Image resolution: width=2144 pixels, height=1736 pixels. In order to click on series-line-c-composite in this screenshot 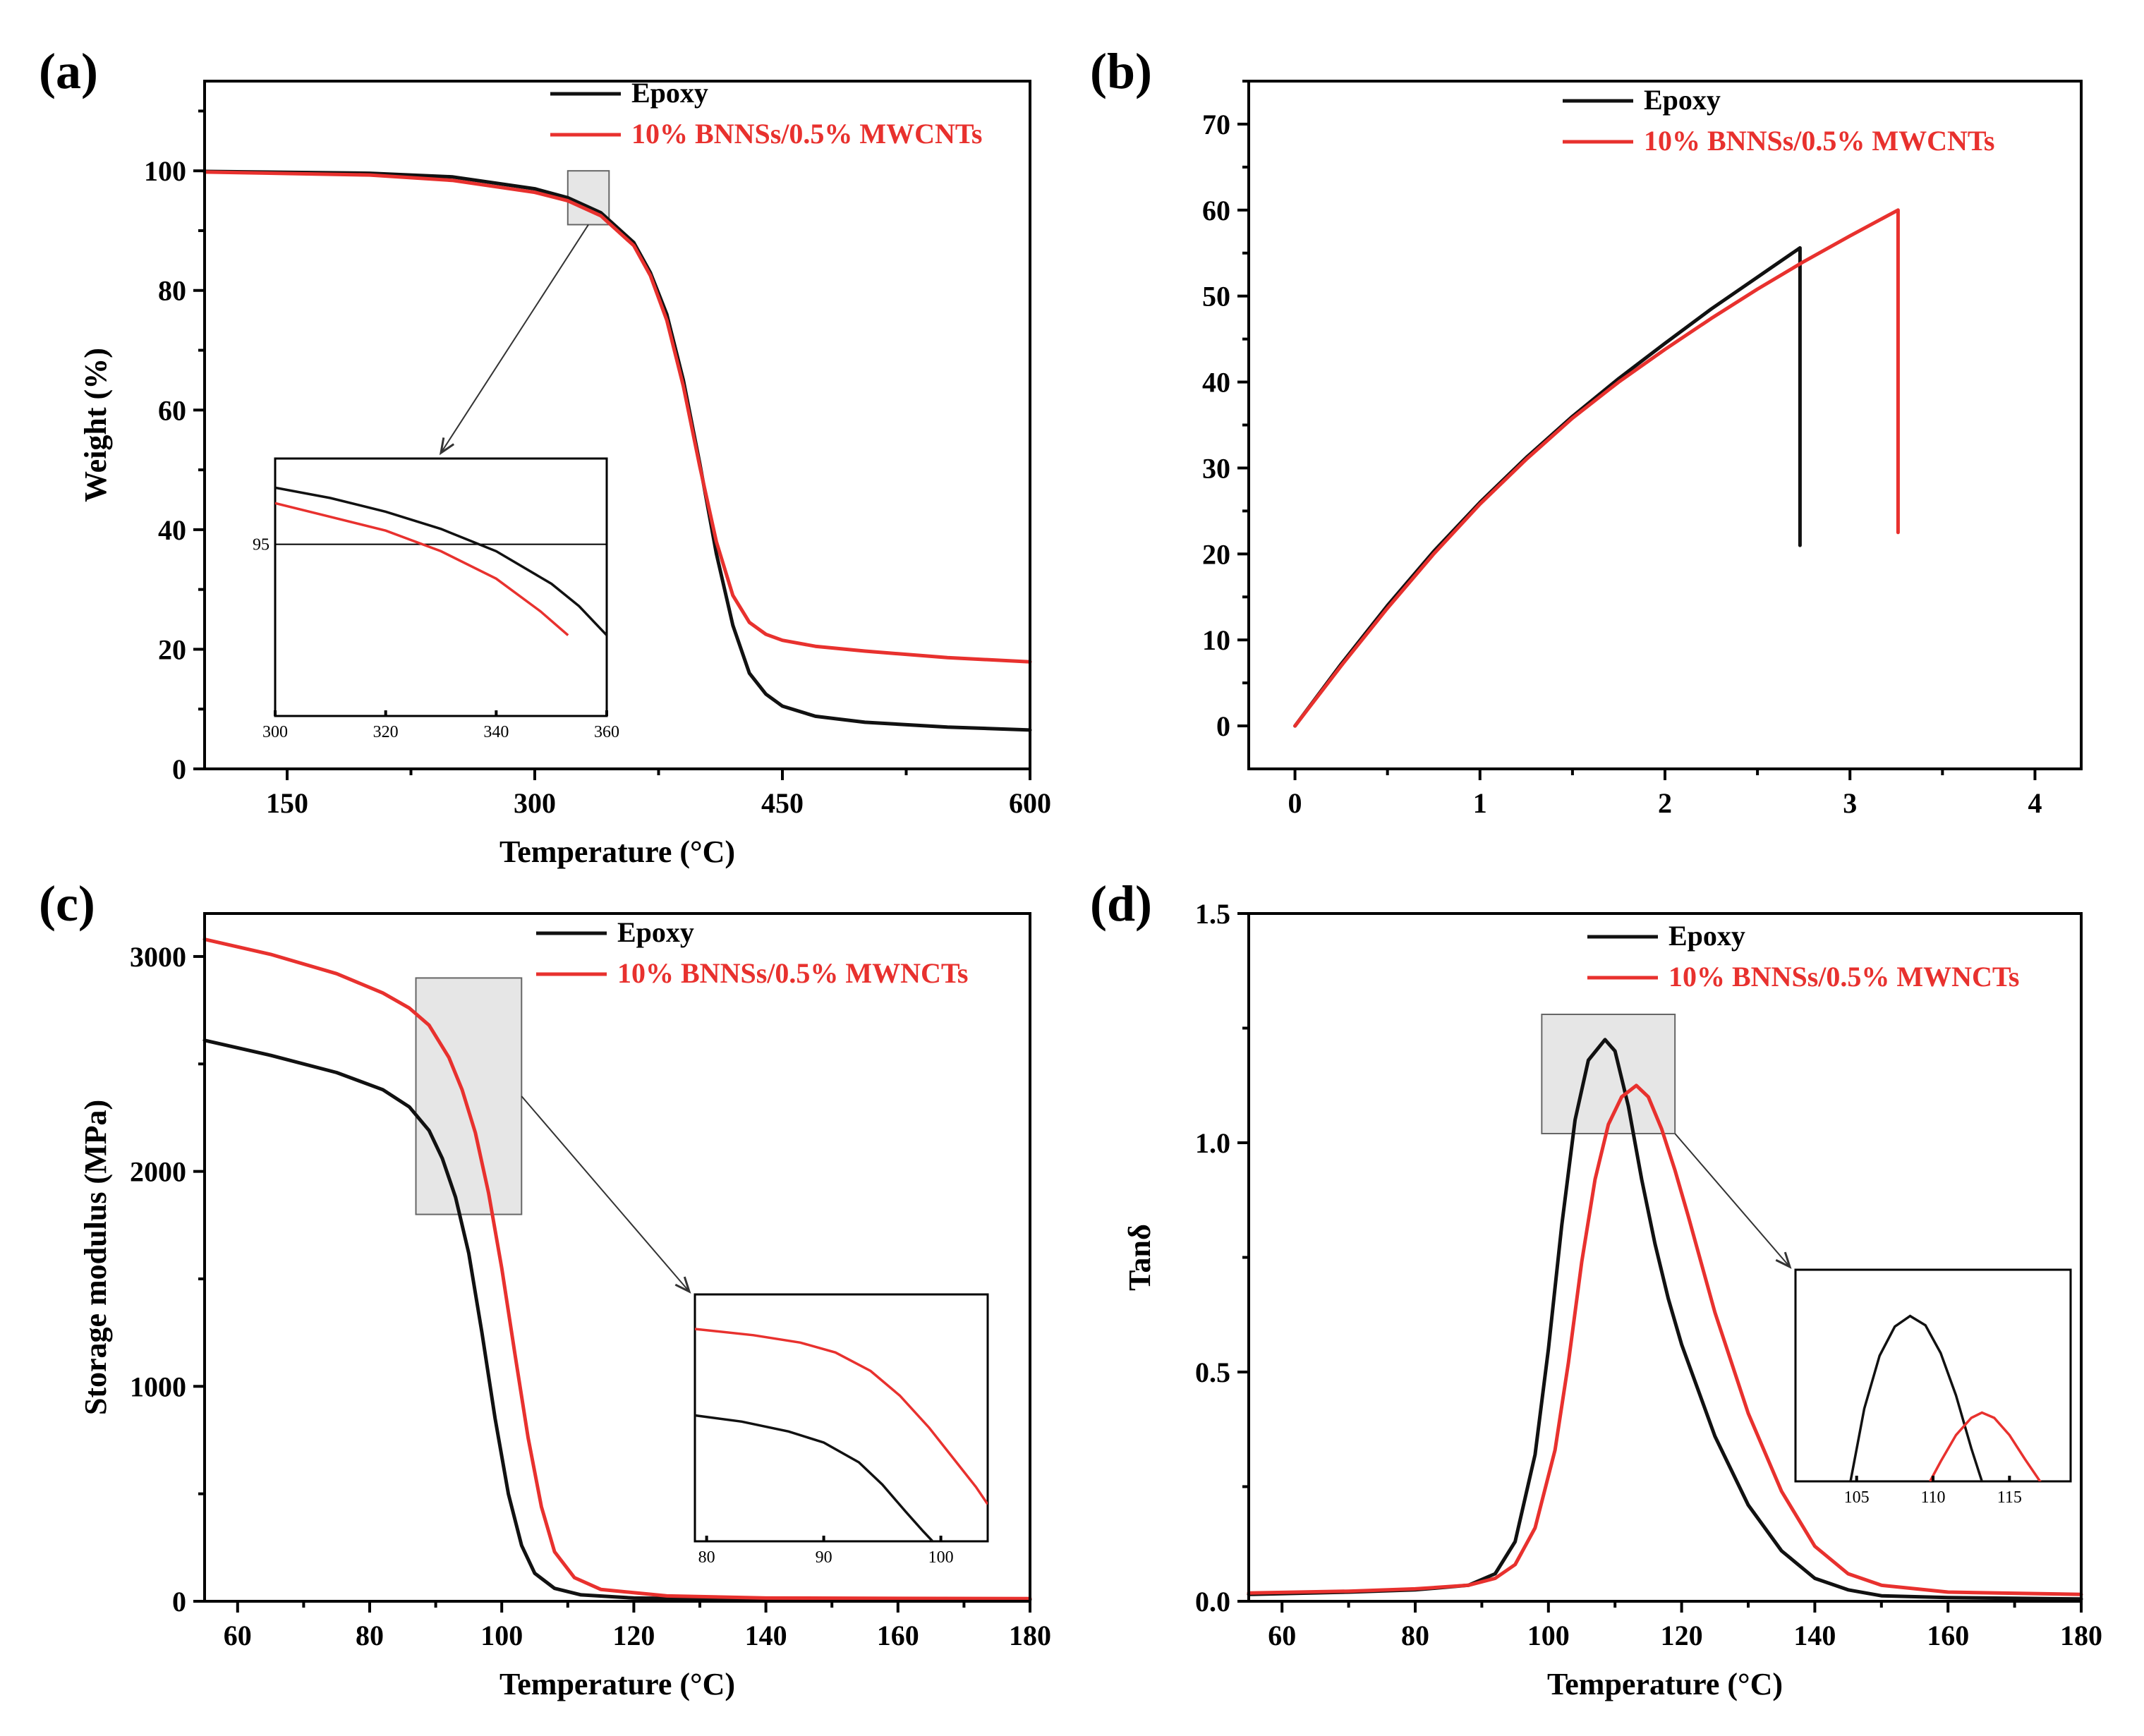, I will do `click(617, 1269)`.